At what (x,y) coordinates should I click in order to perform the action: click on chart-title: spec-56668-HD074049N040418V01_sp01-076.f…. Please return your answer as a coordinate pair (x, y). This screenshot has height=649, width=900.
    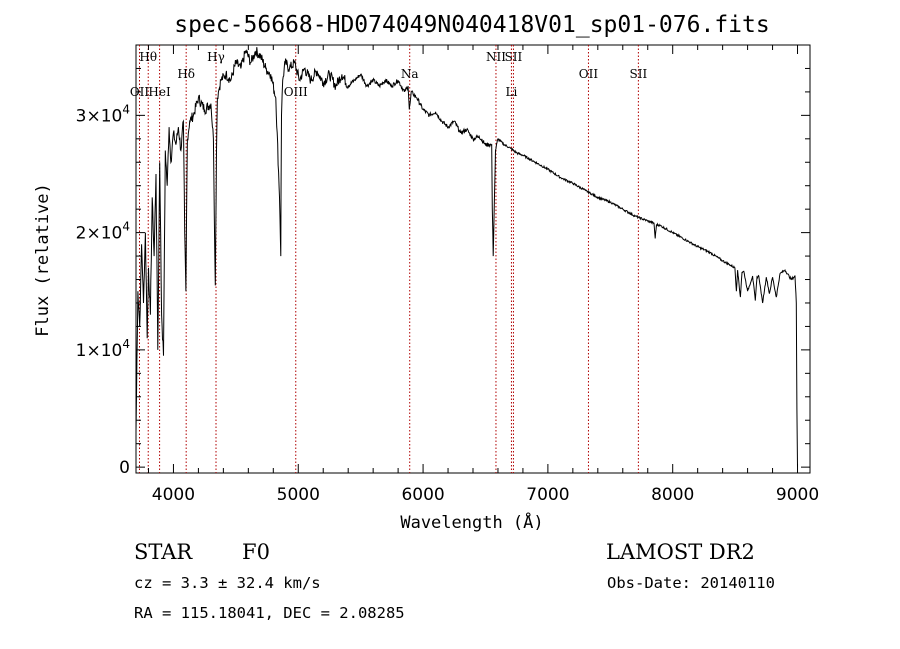
    Looking at the image, I should click on (471, 25).